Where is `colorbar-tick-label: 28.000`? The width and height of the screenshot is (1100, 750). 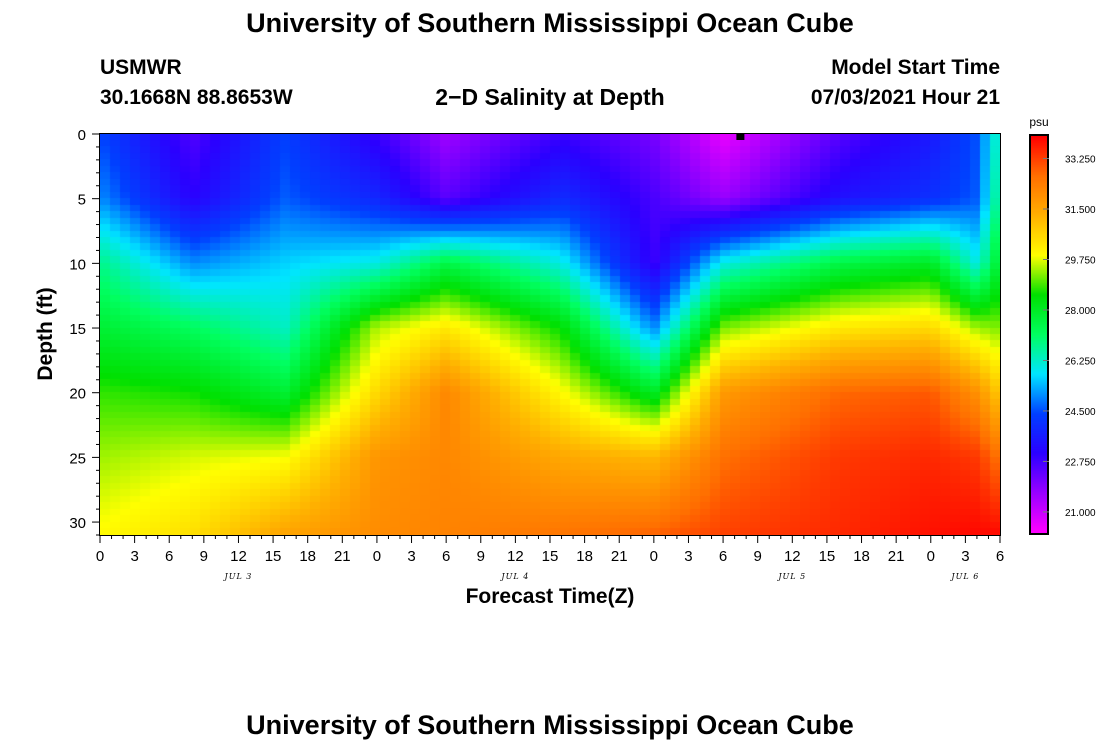
colorbar-tick-label: 28.000 is located at coordinates (1080, 311).